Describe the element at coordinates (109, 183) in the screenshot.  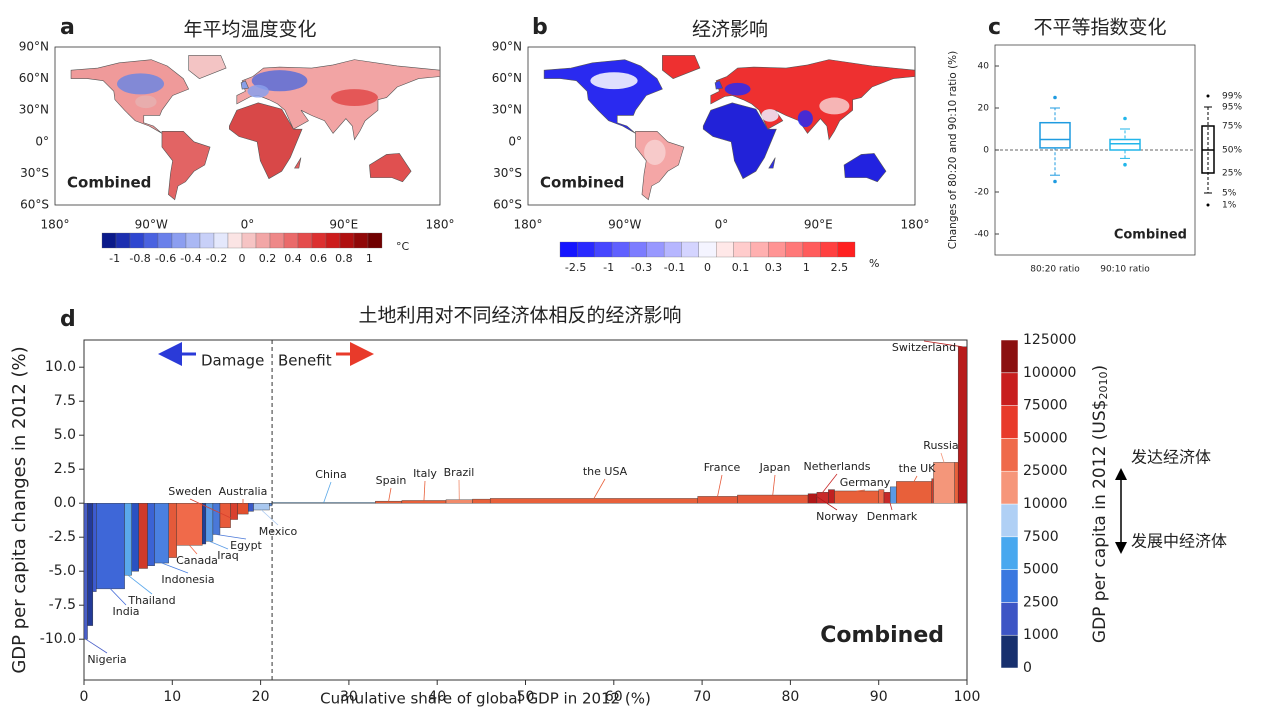
I see `map-annotation: Combined` at that location.